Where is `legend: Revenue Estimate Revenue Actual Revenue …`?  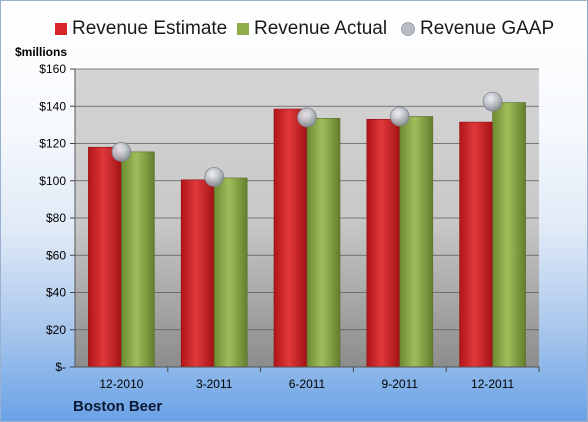
legend: Revenue Estimate Revenue Actual Revenue … is located at coordinates (294, 29).